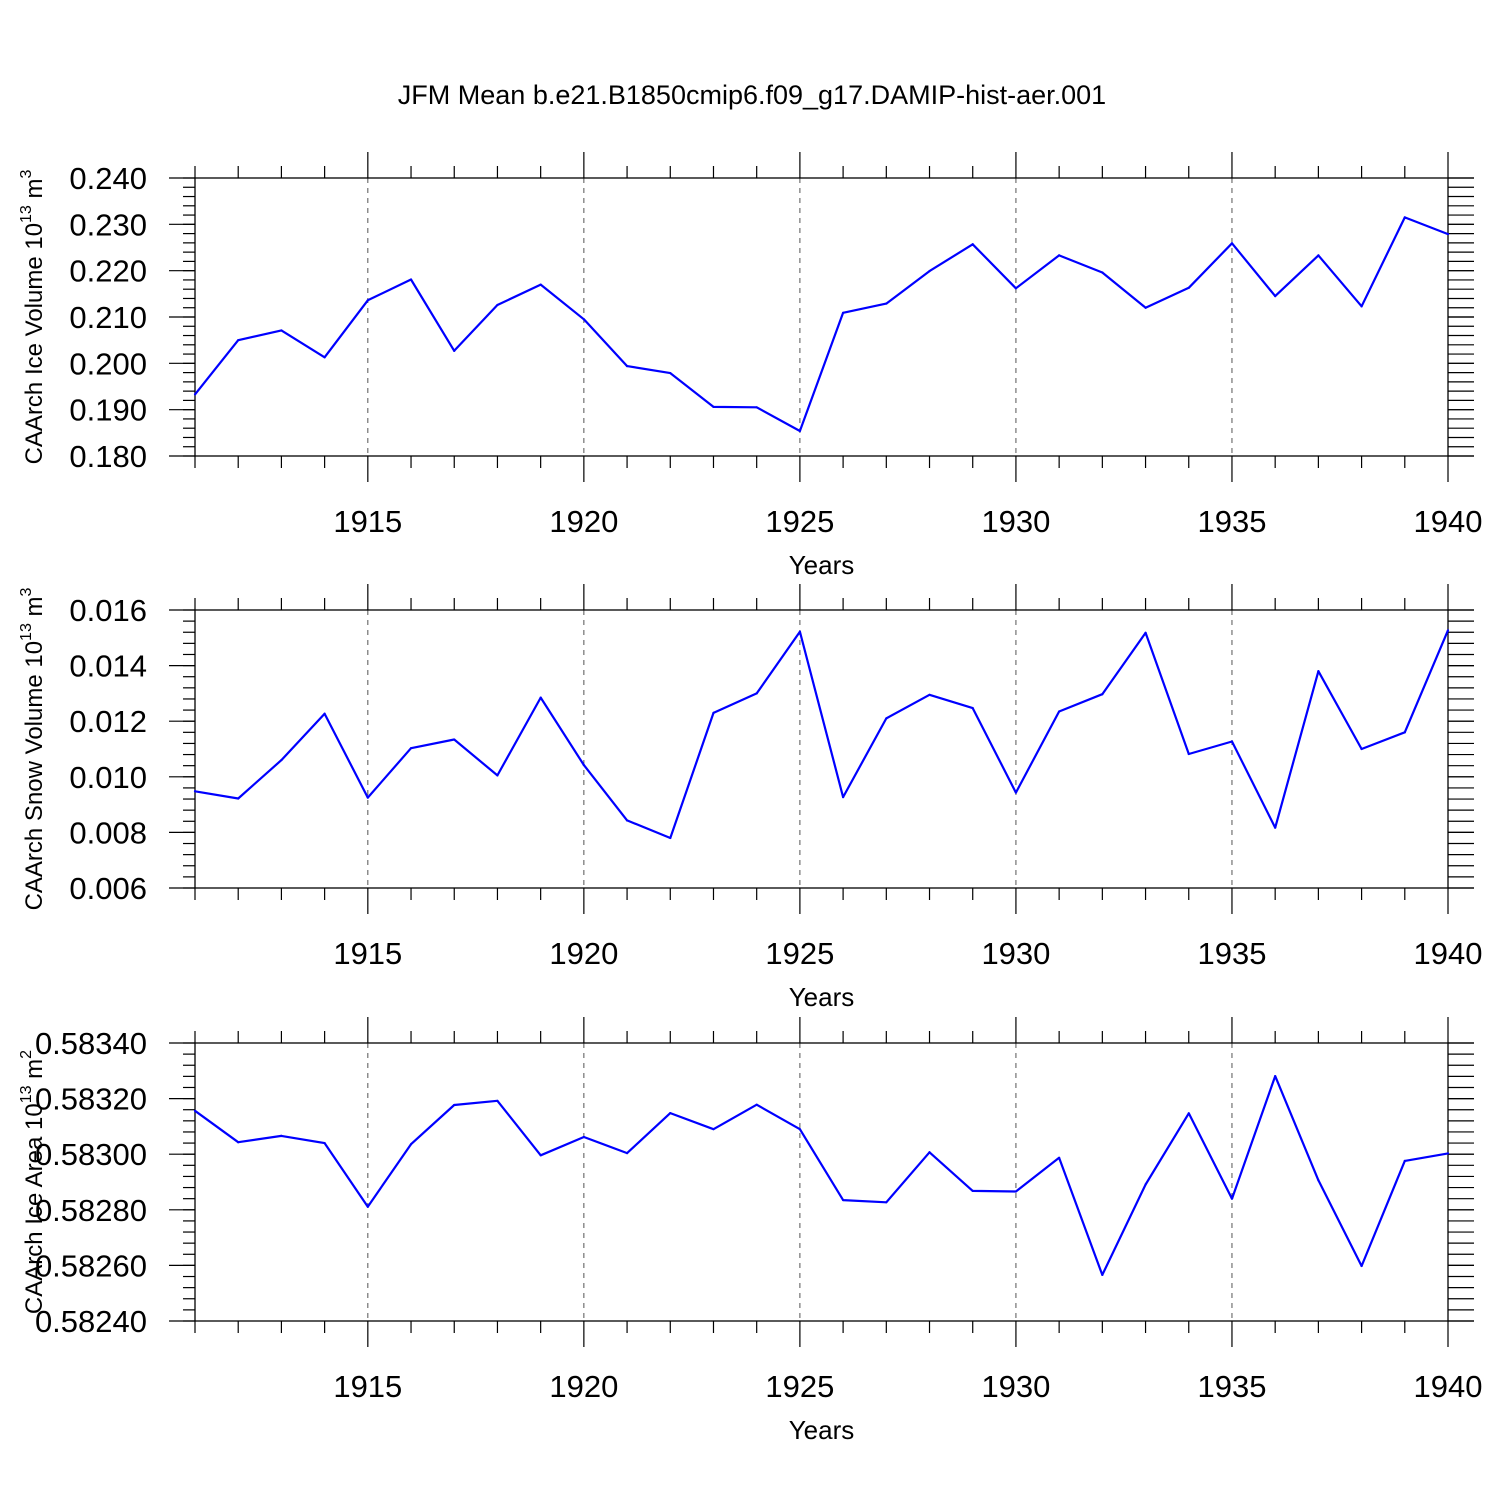  What do you see at coordinates (91, 1321) in the screenshot?
I see `y-tick-label: 0.58240` at bounding box center [91, 1321].